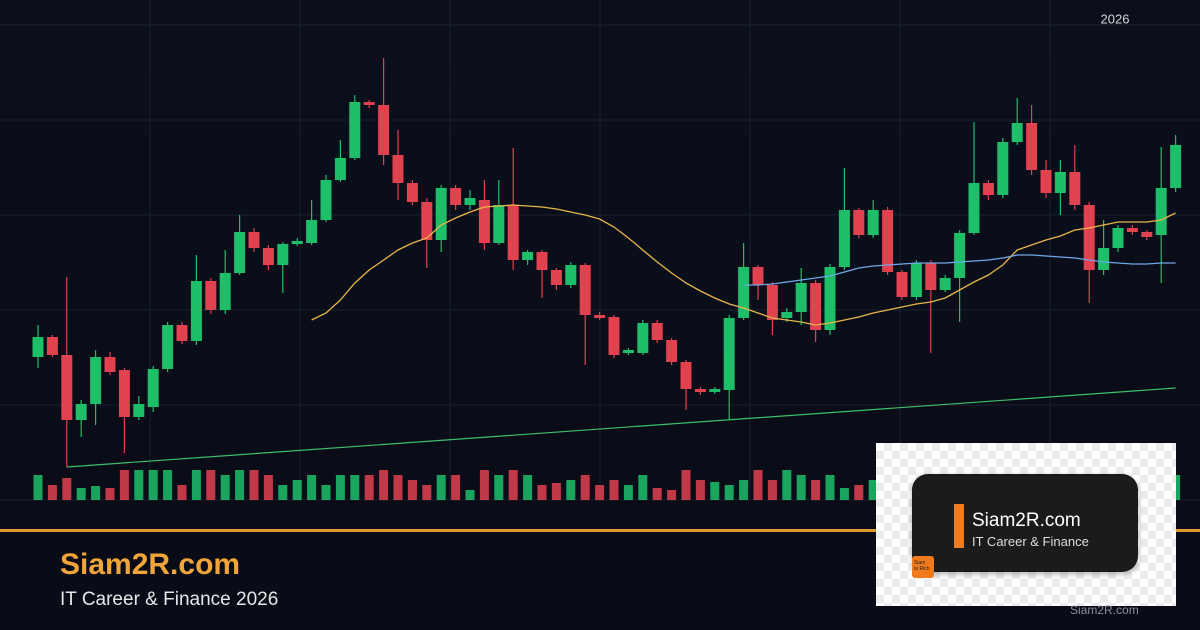 The image size is (1200, 630). Describe the element at coordinates (1030, 541) in the screenshot. I see `logo-subtitle: IT Career & Finance` at that location.